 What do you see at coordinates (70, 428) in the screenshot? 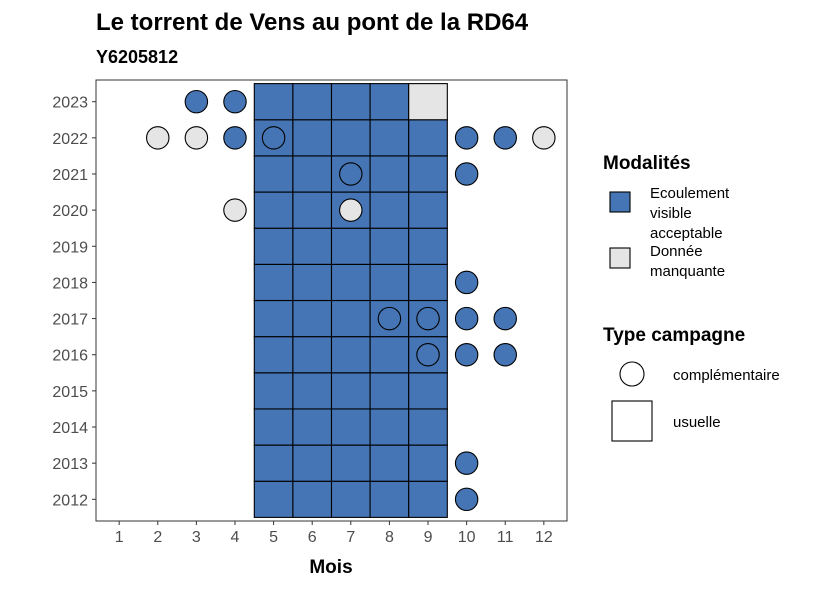
I see `y-tick-label: 2014` at bounding box center [70, 428].